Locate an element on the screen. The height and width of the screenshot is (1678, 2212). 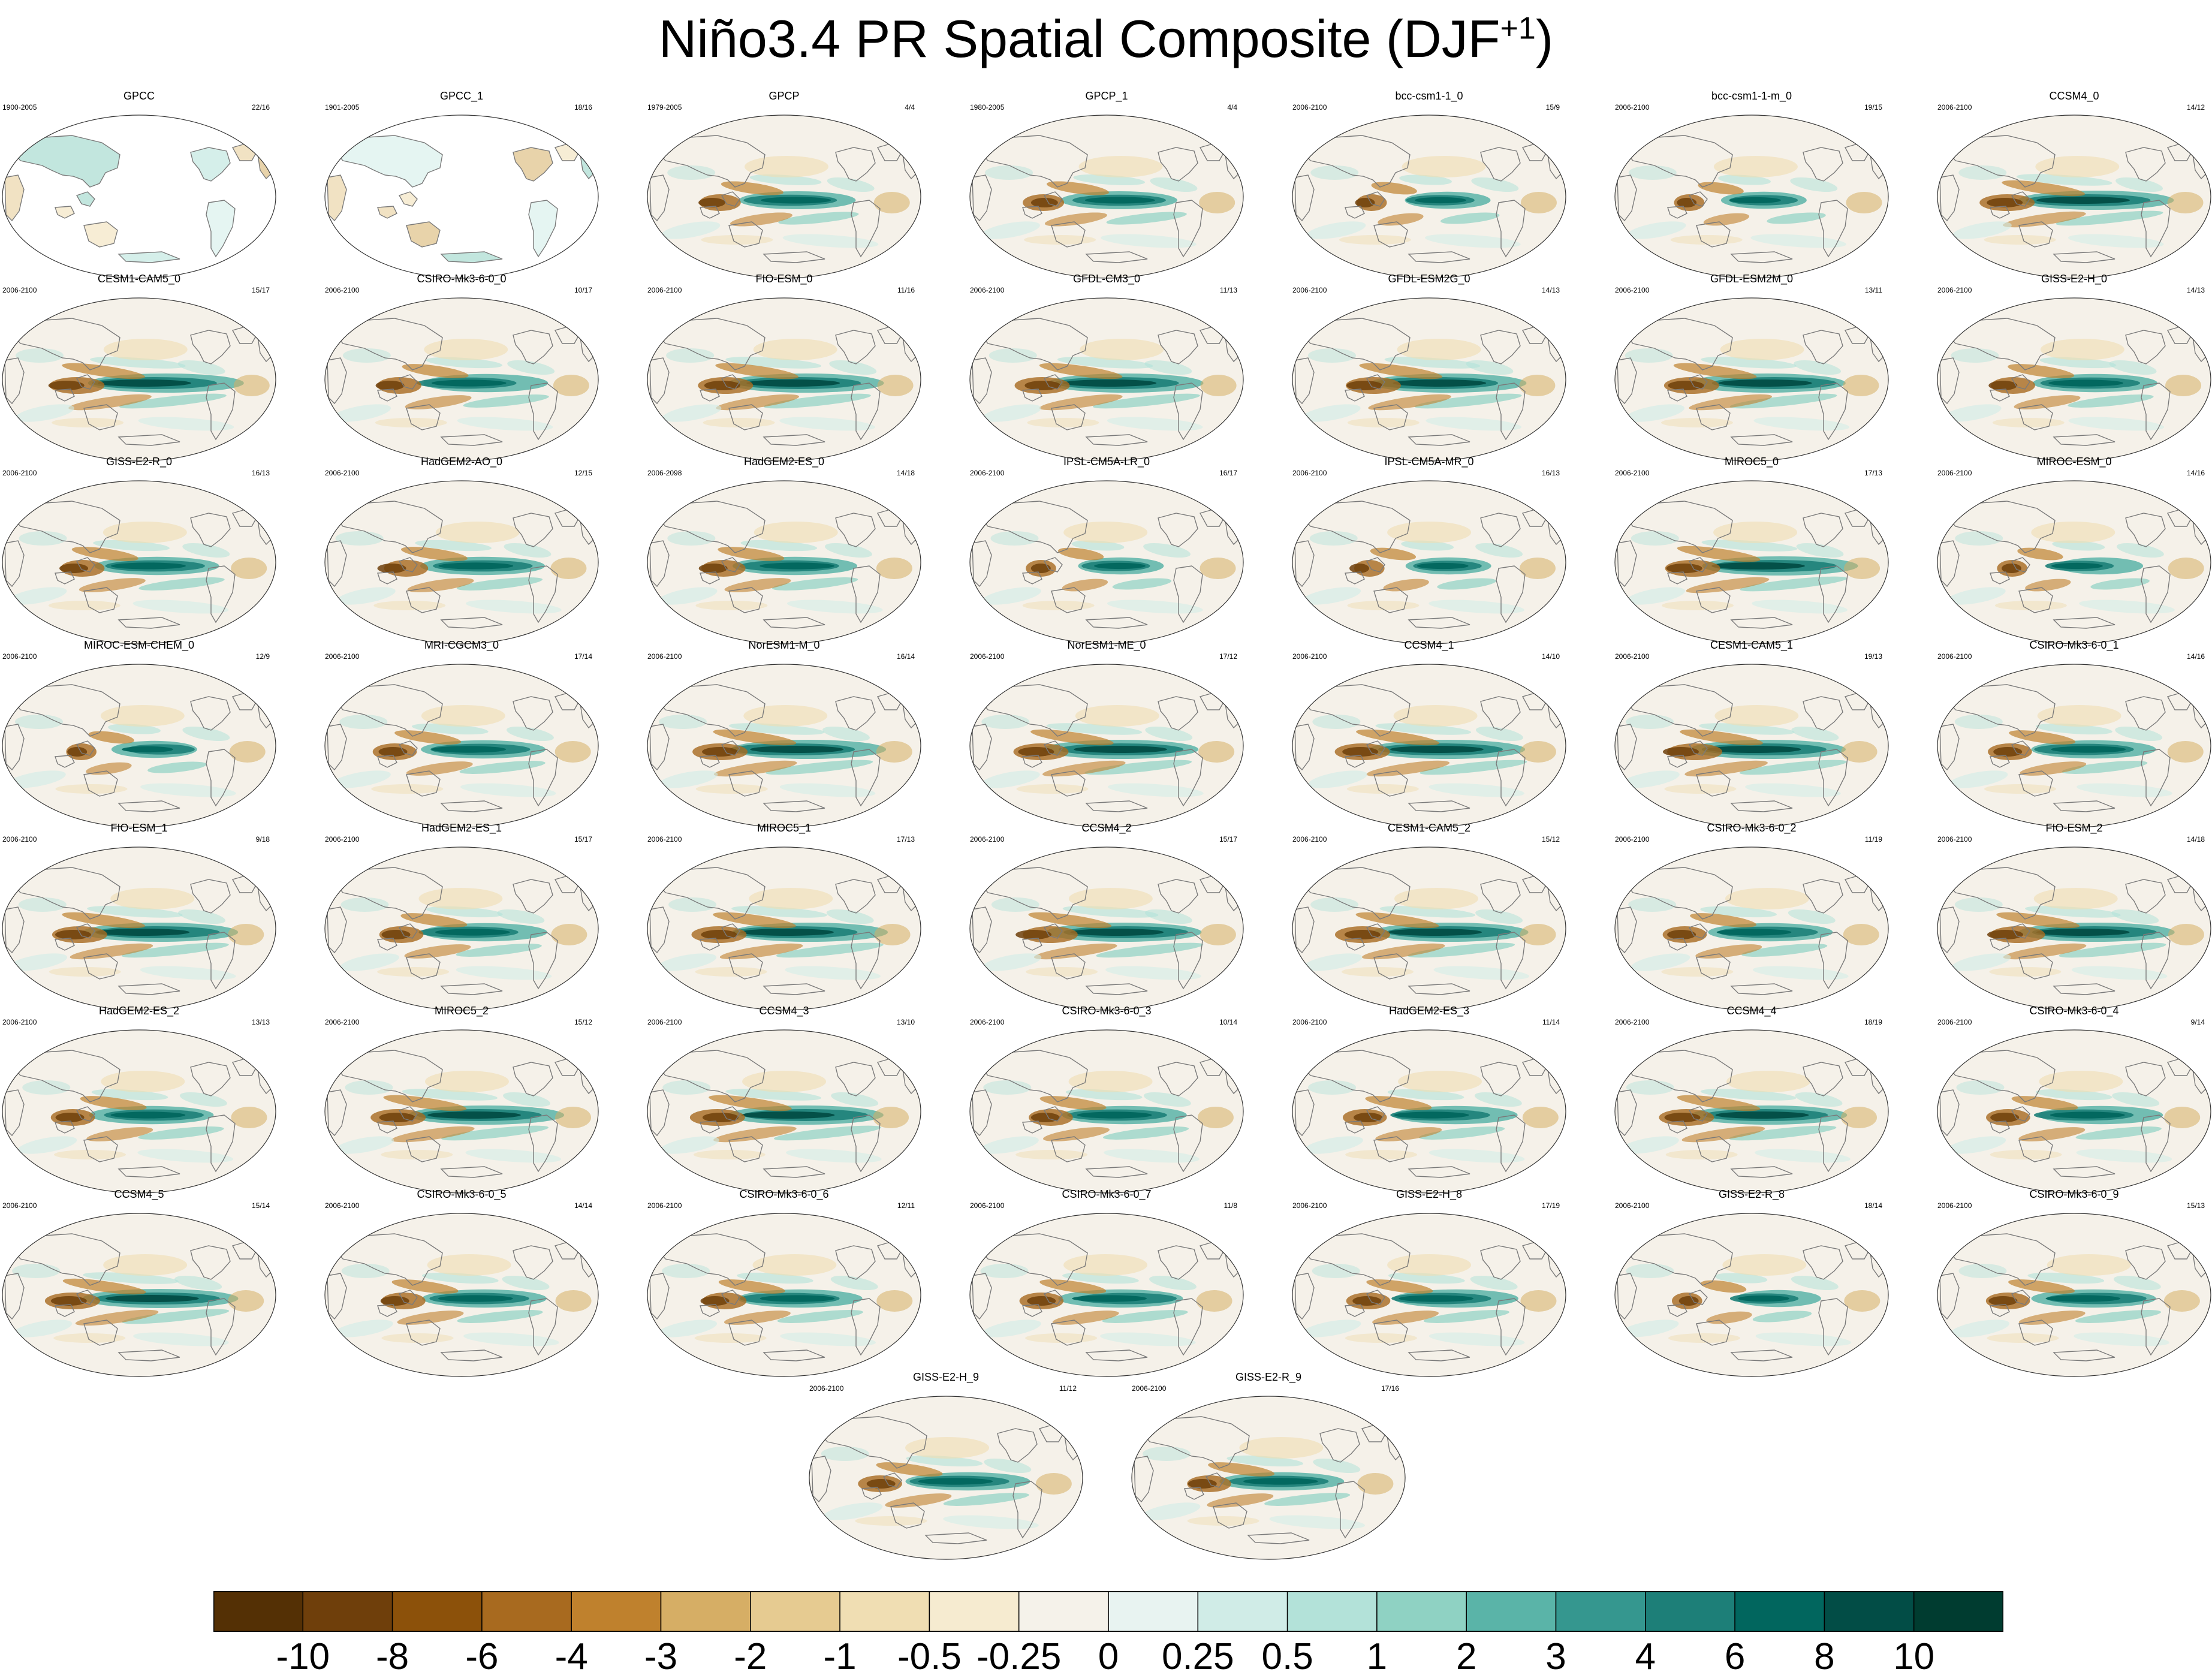
map-panel: CSIRO-Mk3-6-0_9 2006-2100 15/13 is located at coordinates (2073, 1283).